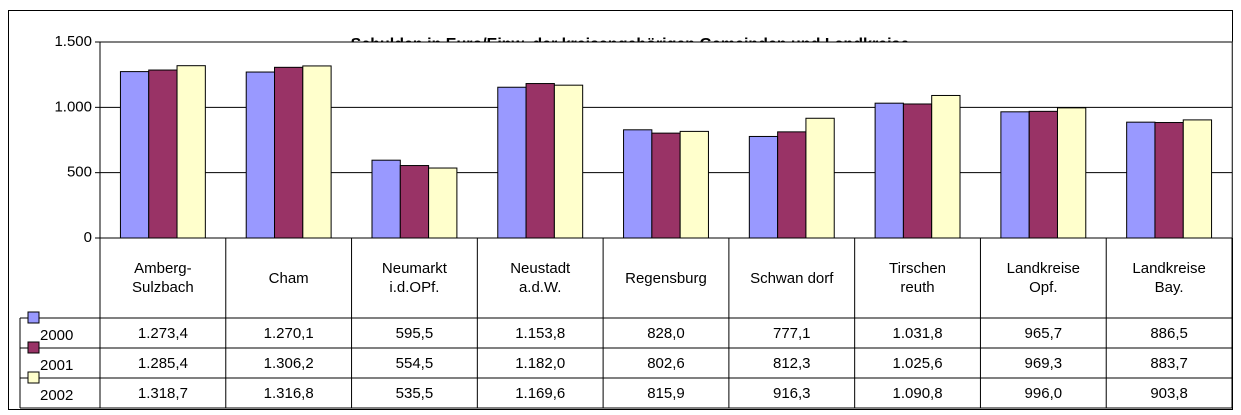 The height and width of the screenshot is (415, 1241). Describe the element at coordinates (540, 363) in the screenshot. I see `table-value: 1.182,0` at that location.